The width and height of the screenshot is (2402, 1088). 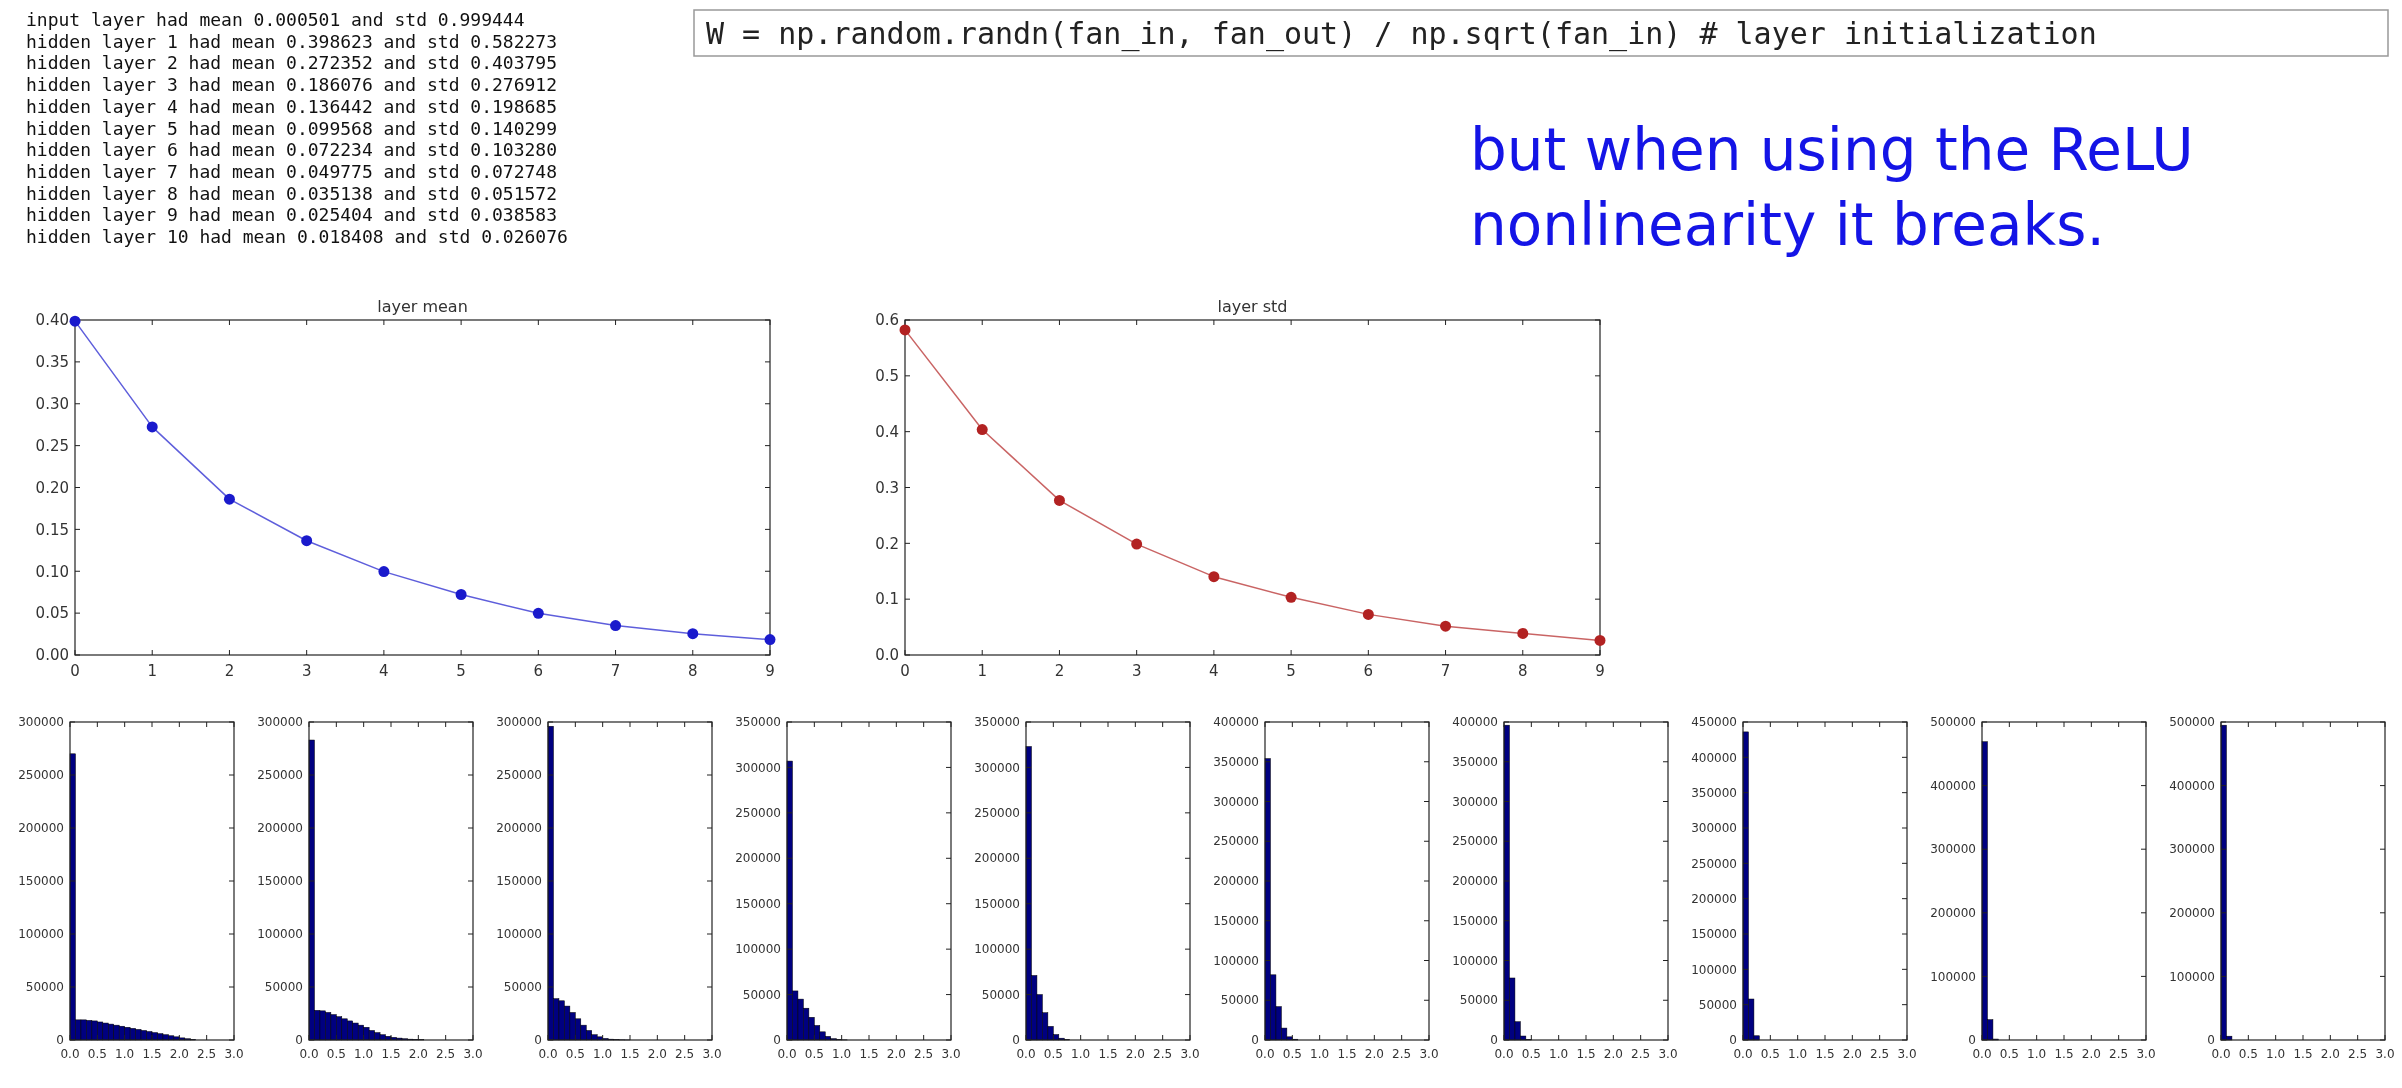 What do you see at coordinates (297, 236) in the screenshot?
I see `text: hidden layer 10 had mean 0.018408 and std 0.026076` at bounding box center [297, 236].